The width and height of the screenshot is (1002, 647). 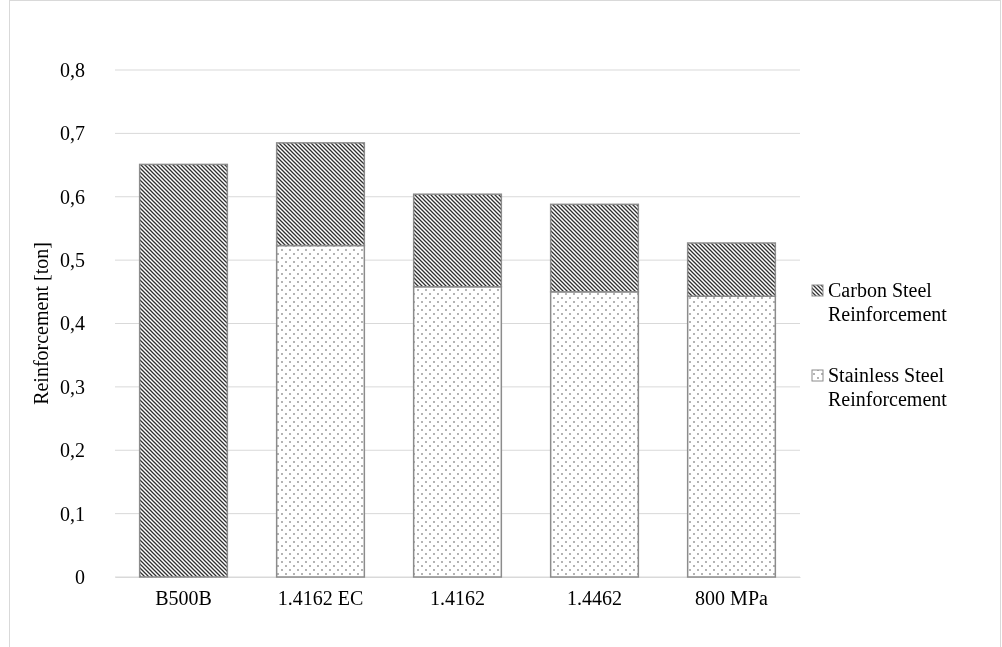 What do you see at coordinates (41, 323) in the screenshot?
I see `y-axis-title: Reinforcement [ton]` at bounding box center [41, 323].